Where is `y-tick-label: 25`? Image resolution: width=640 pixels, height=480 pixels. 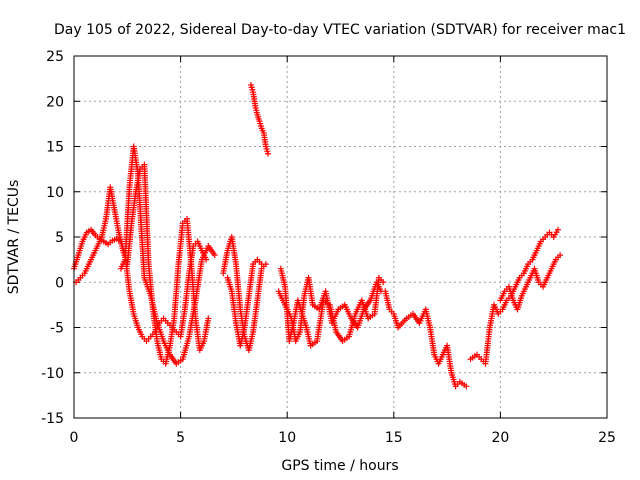 y-tick-label: 25 is located at coordinates (55, 57).